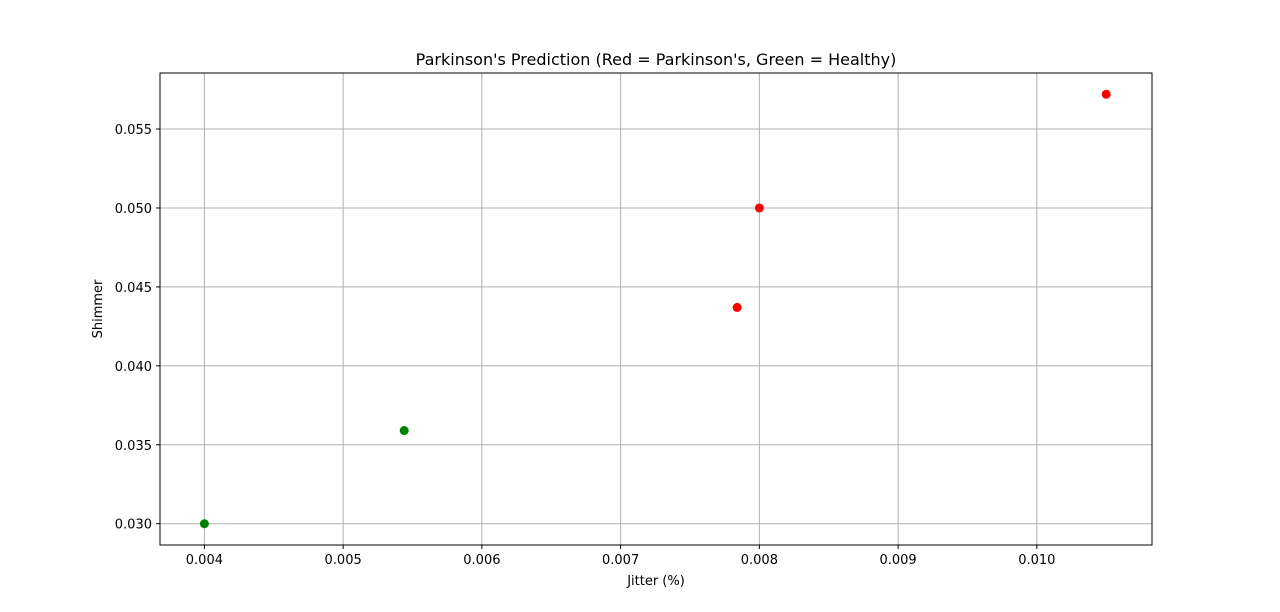 The height and width of the screenshot is (612, 1280). What do you see at coordinates (98, 308) in the screenshot?
I see `y-axis-title: Shimmer` at bounding box center [98, 308].